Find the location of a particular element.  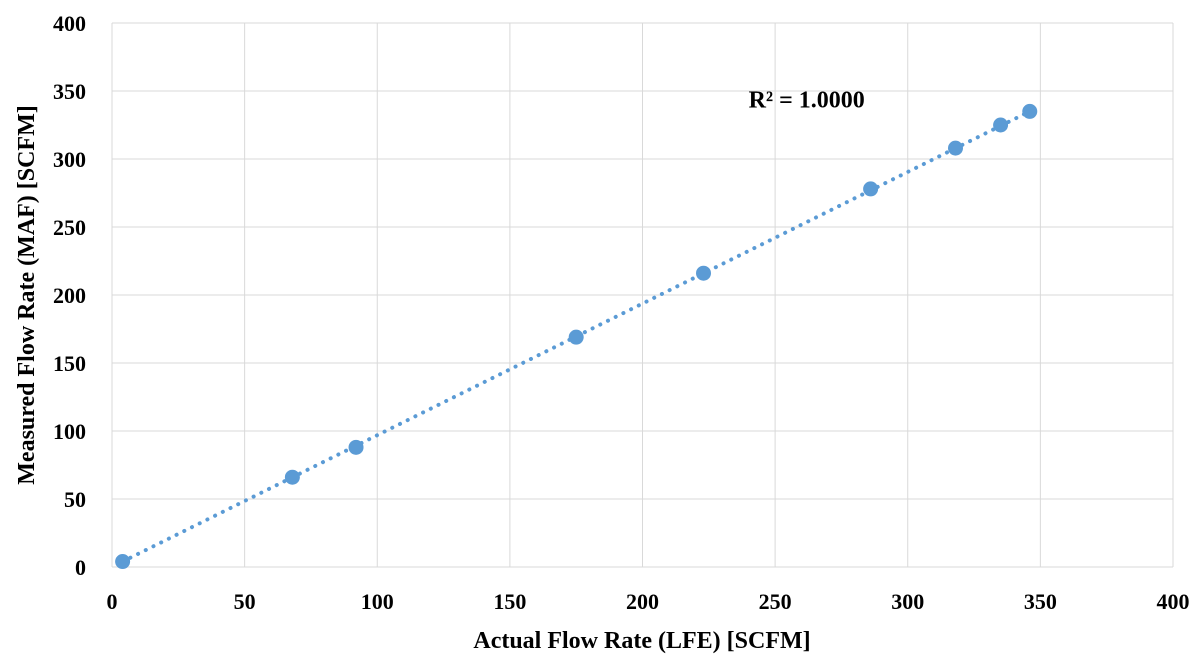

x-tick-label: 100 is located at coordinates (377, 601).